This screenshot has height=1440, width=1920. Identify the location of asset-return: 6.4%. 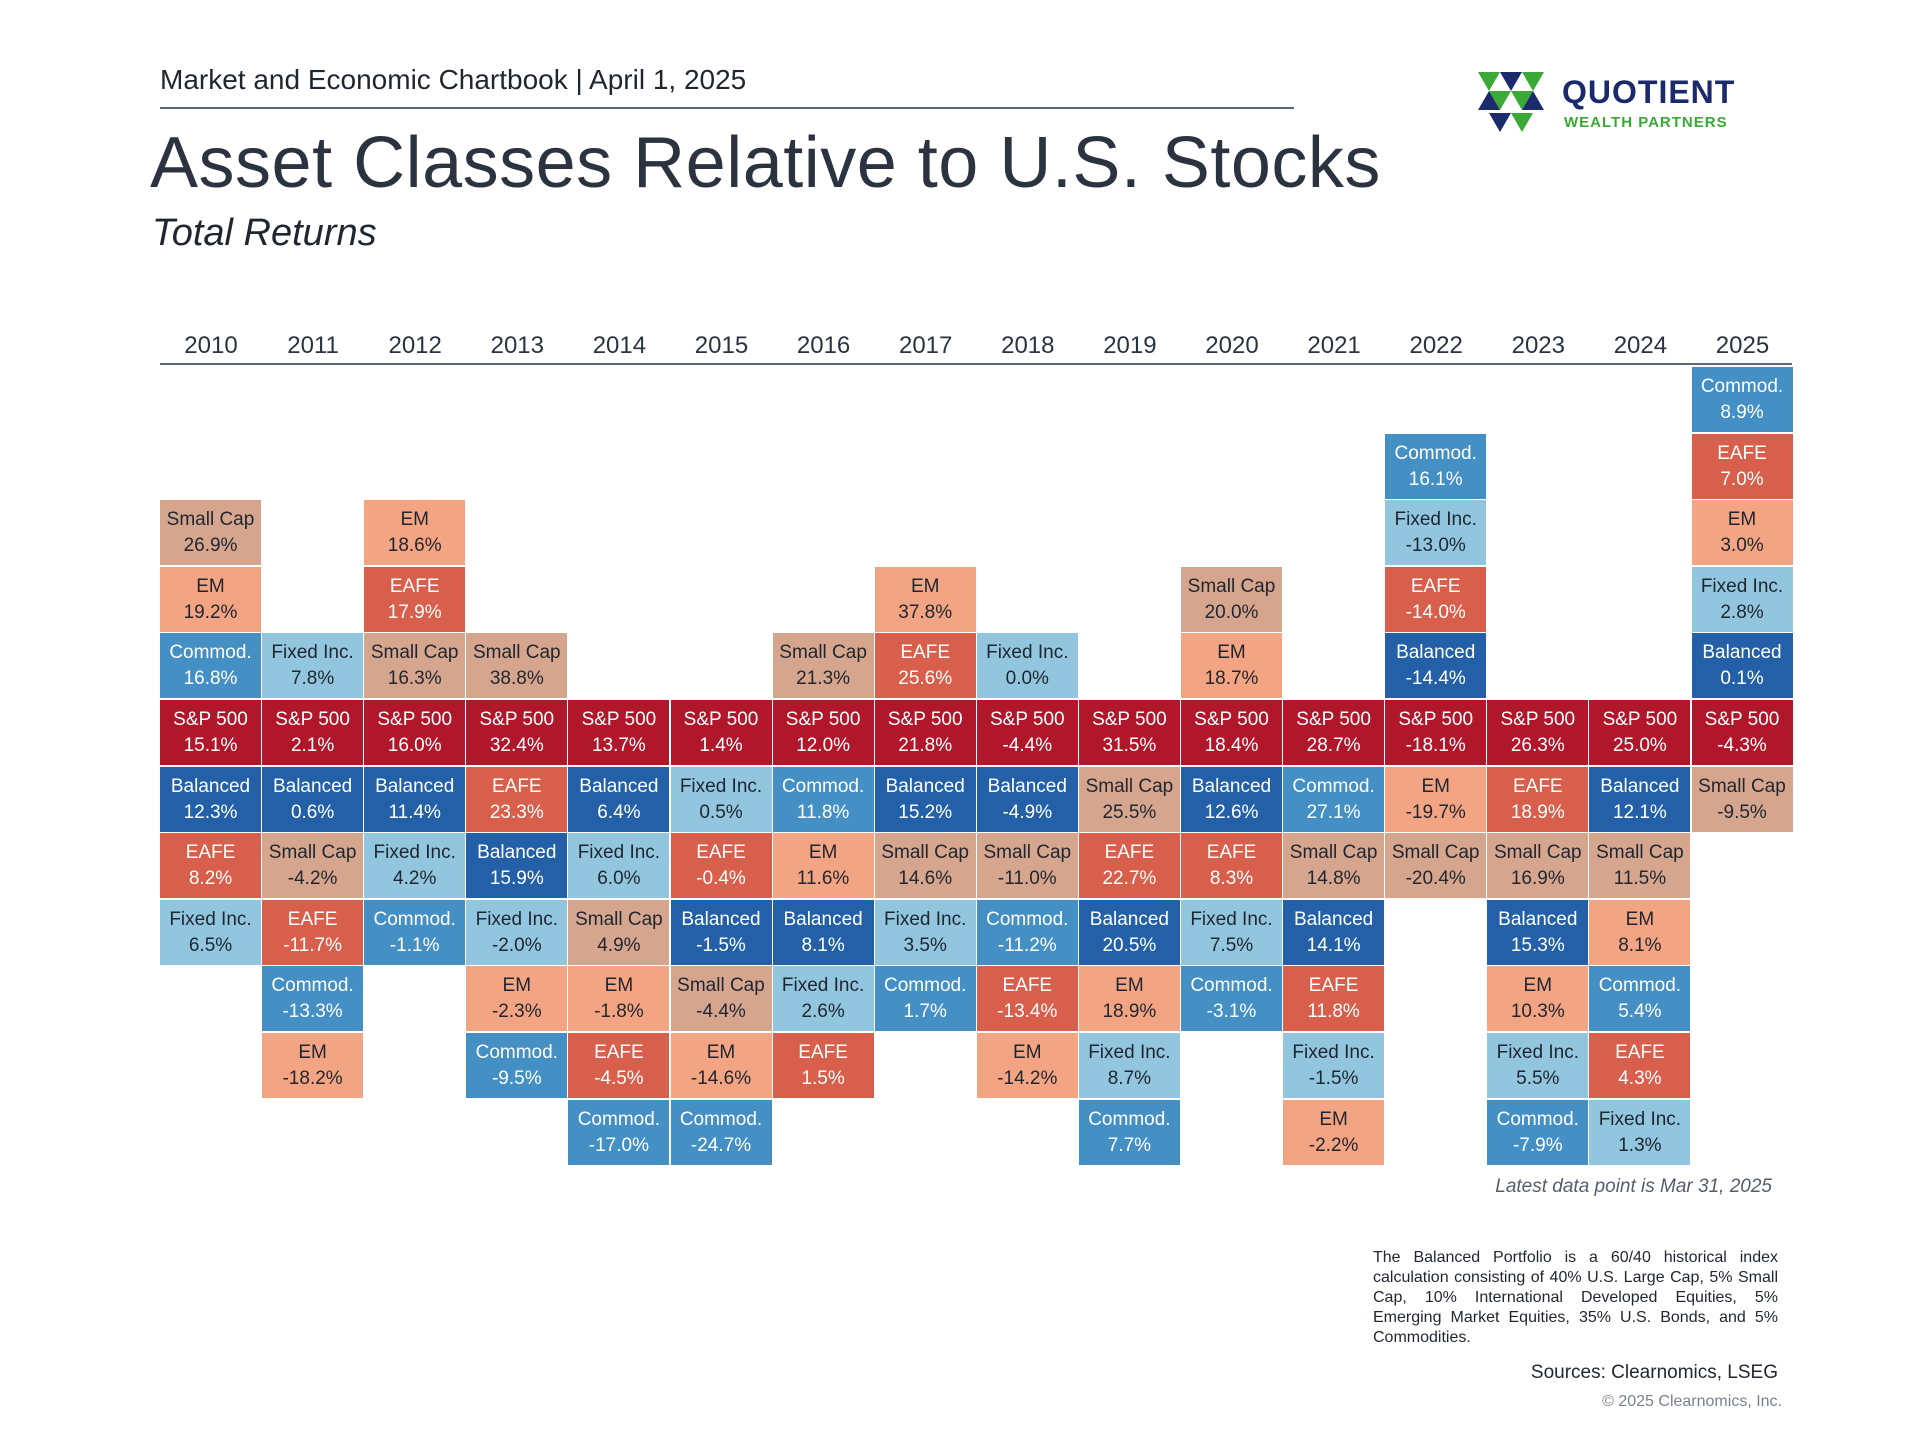
(619, 812).